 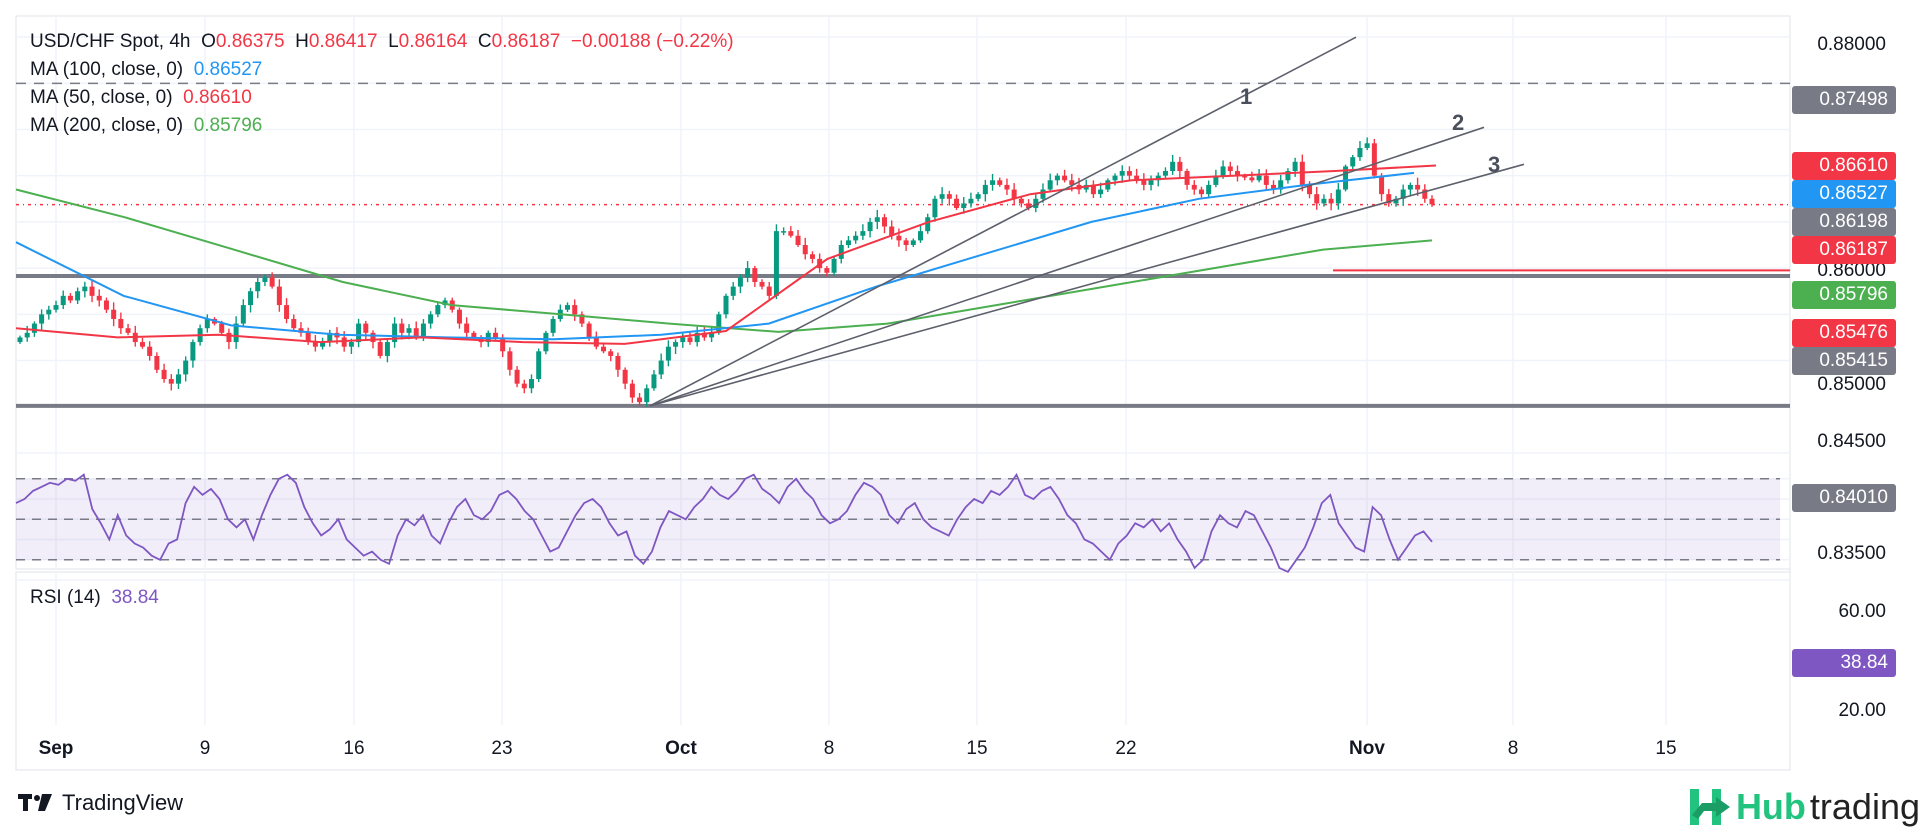 I want to click on tradingview-logo: TradingView, so click(x=100, y=803).